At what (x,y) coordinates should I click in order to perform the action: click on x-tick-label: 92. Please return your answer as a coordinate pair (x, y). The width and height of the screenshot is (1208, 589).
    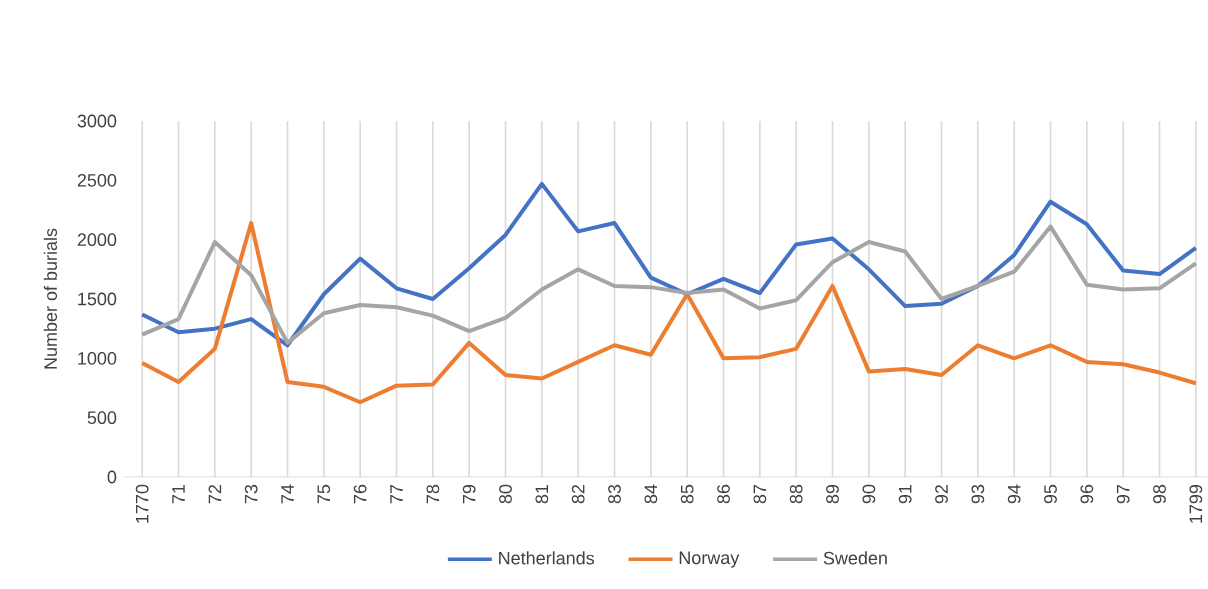
    Looking at the image, I should click on (941, 494).